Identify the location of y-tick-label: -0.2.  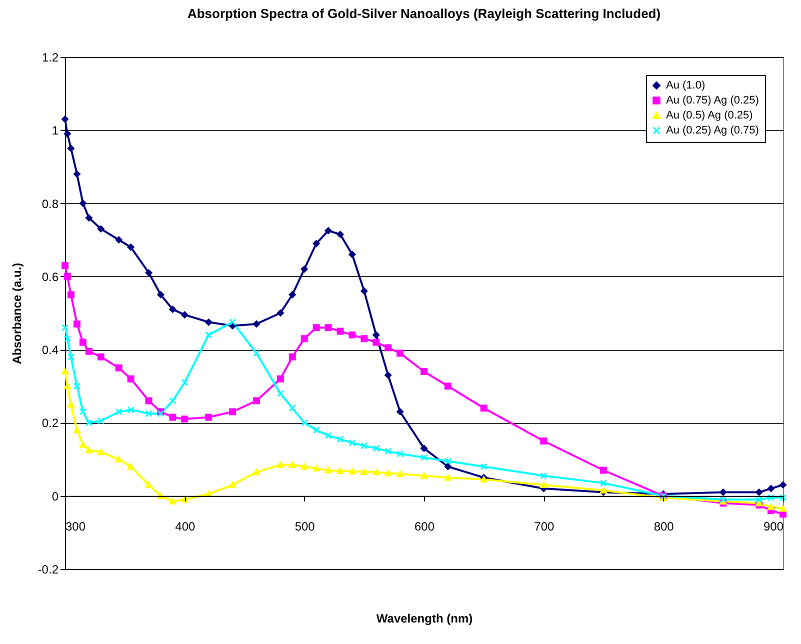
(48, 569).